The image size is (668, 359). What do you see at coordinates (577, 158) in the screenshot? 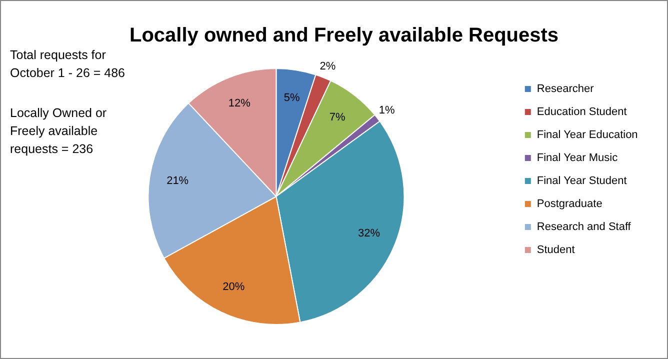
I see `legend-label: Final Year Music` at bounding box center [577, 158].